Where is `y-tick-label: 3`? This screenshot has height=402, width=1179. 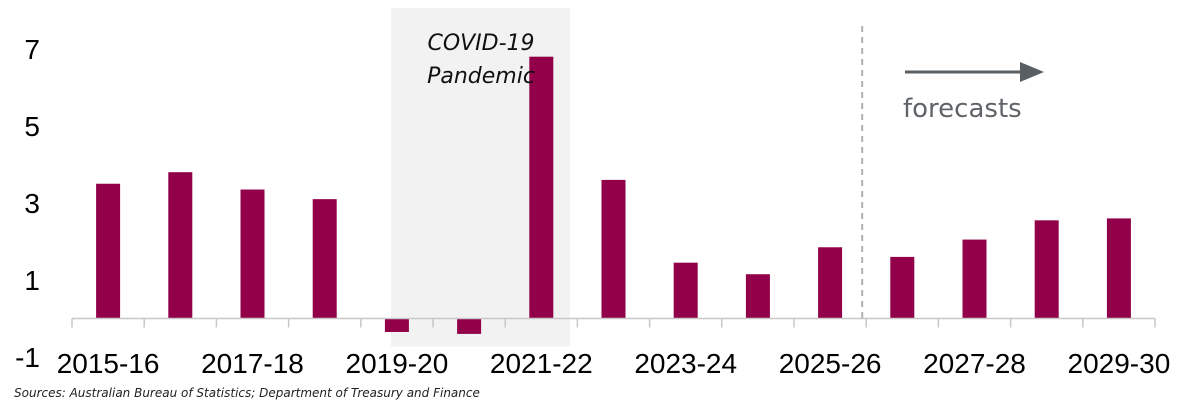 y-tick-label: 3 is located at coordinates (32, 203).